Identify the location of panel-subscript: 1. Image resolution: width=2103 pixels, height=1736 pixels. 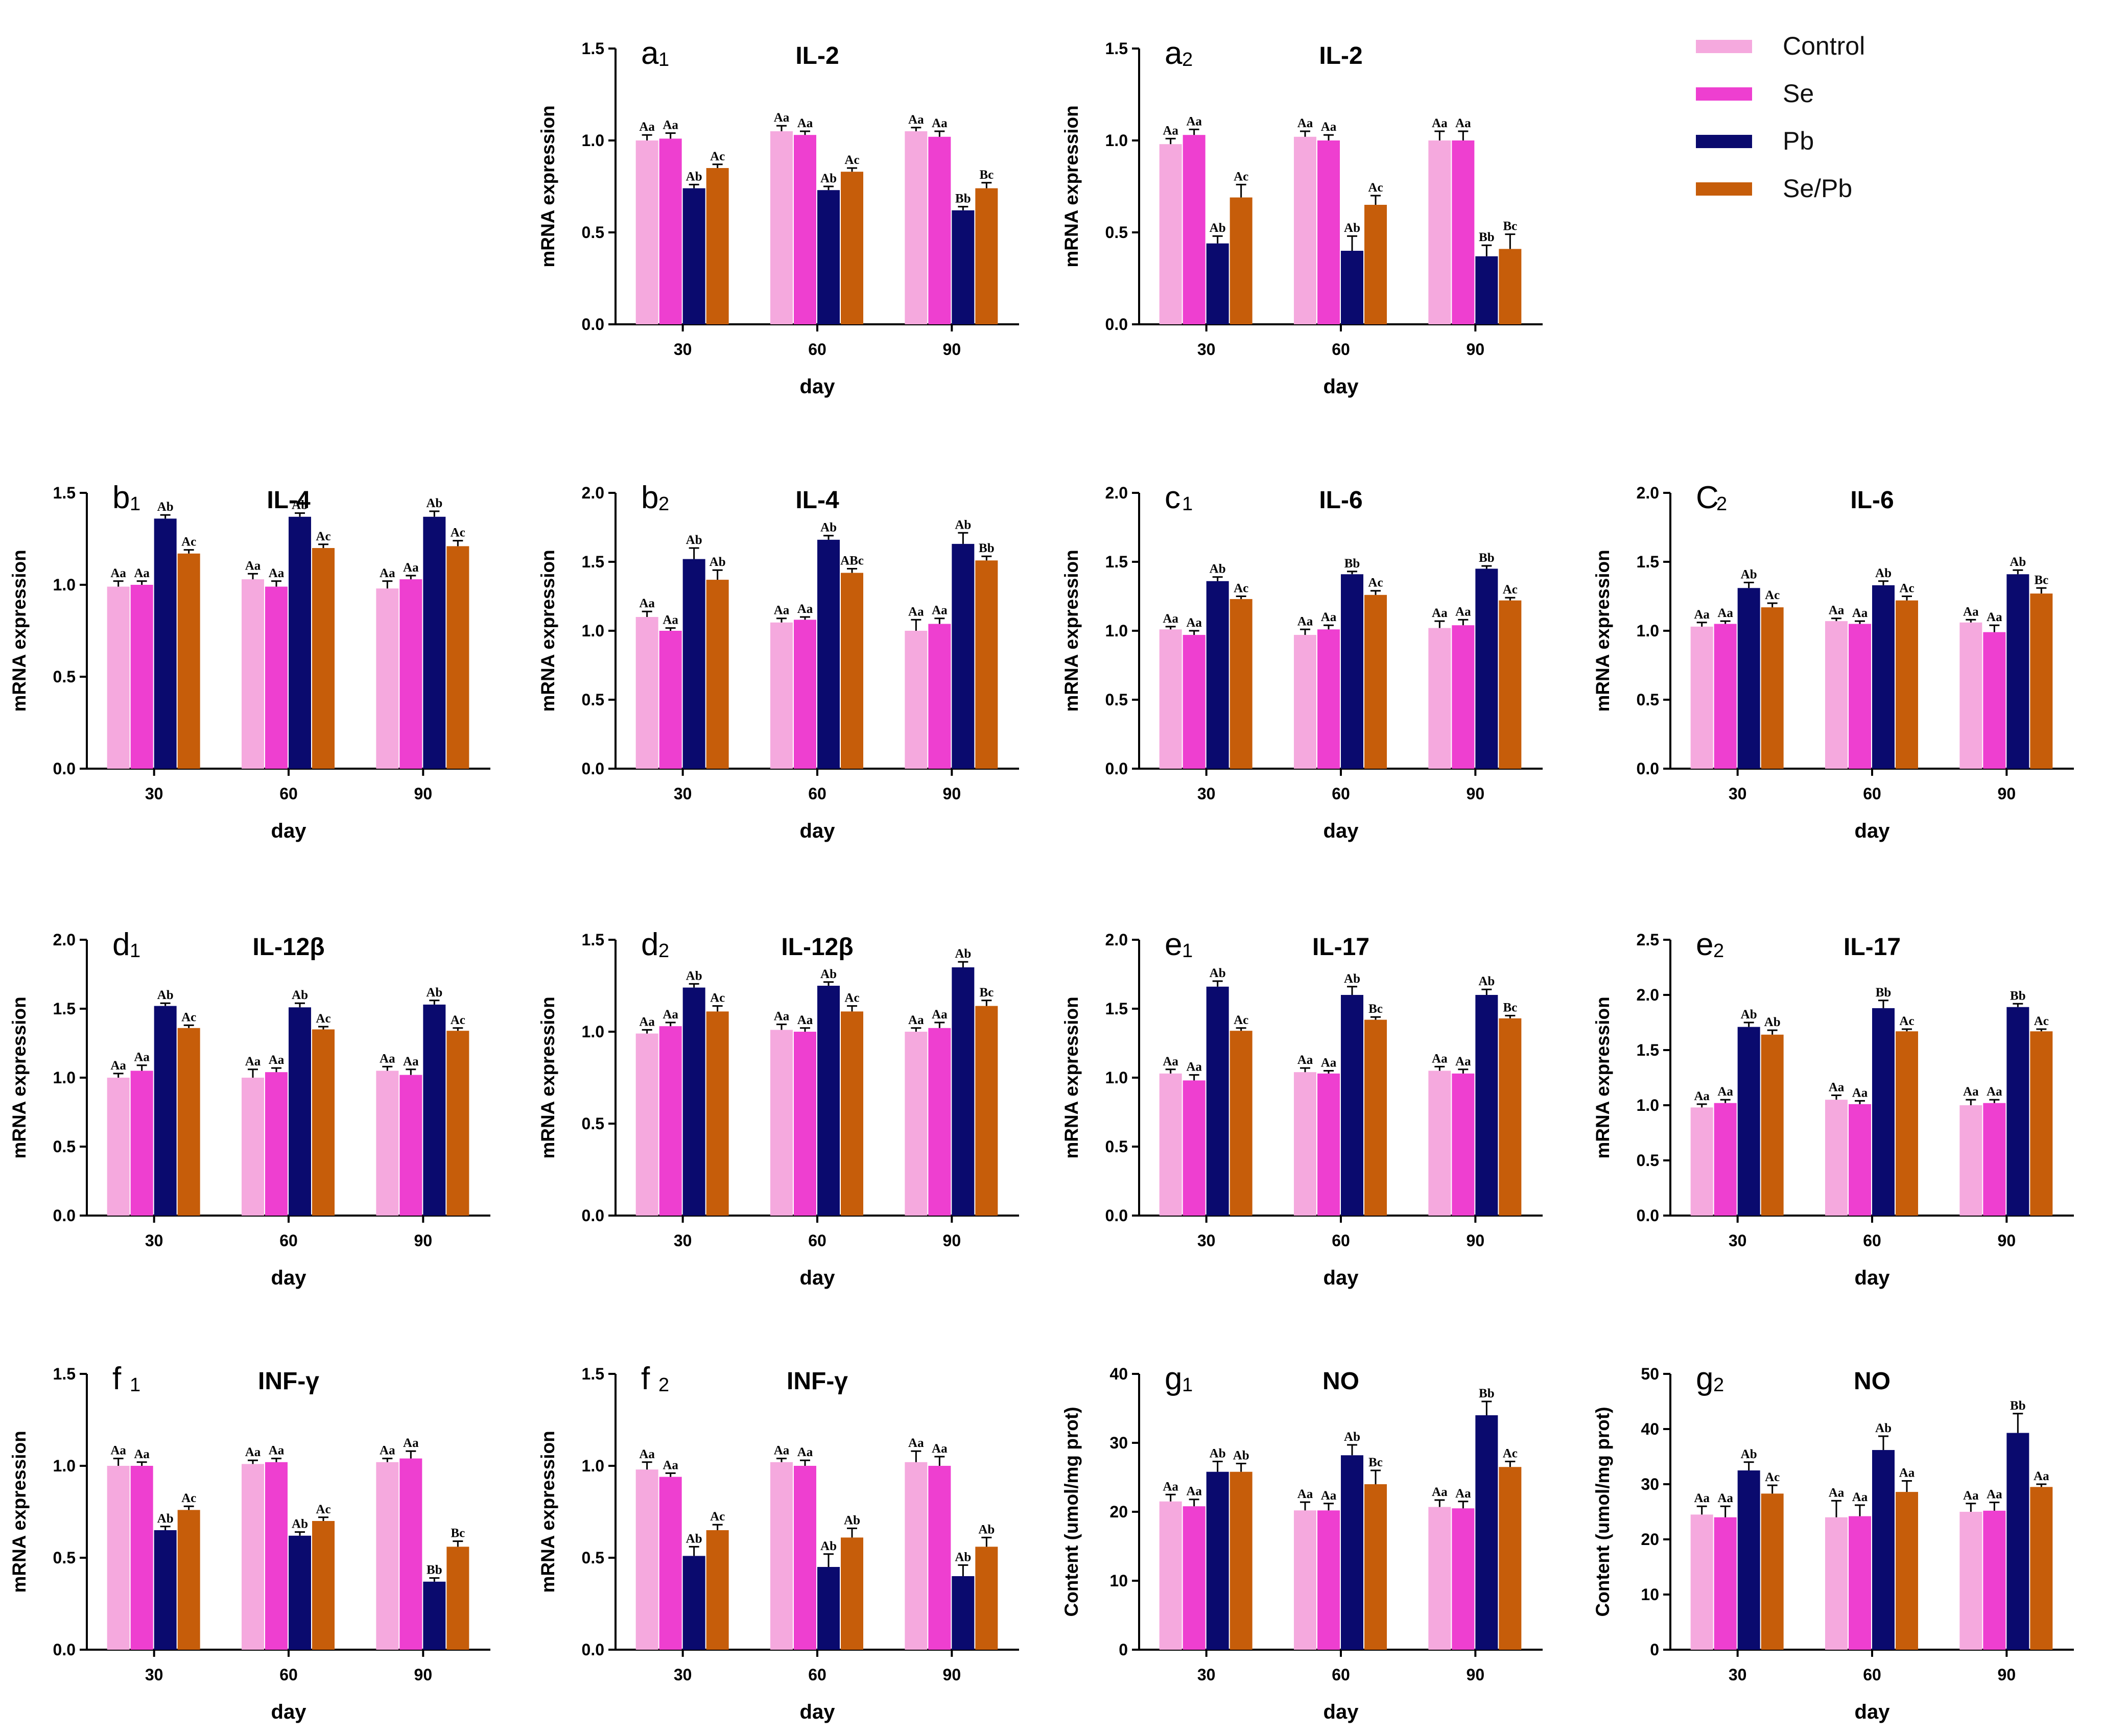
(663, 60).